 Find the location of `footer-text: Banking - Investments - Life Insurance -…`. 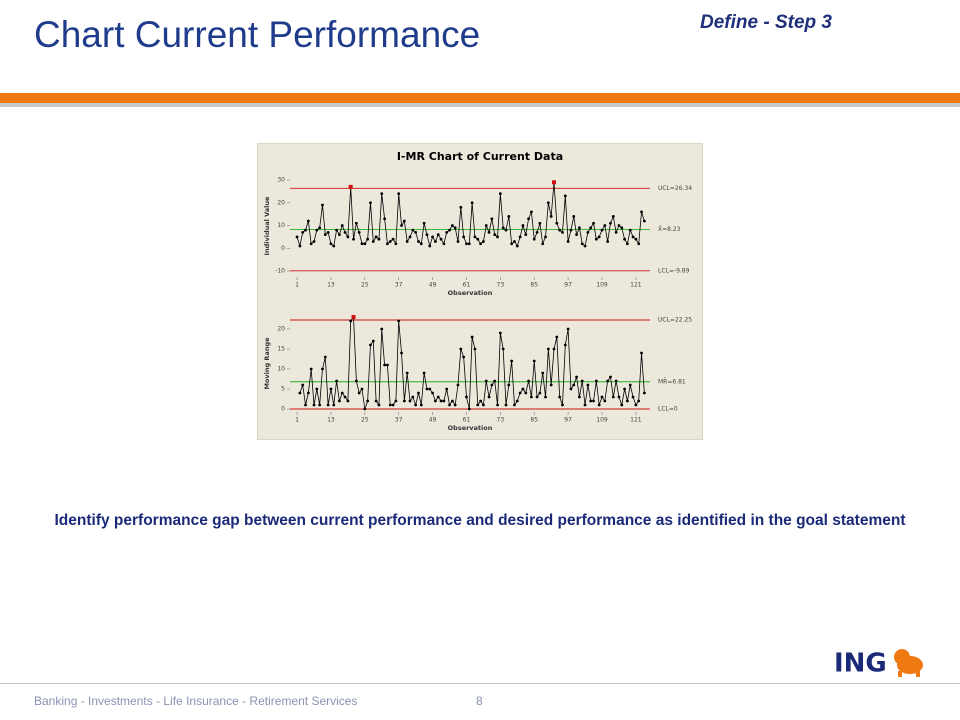

footer-text: Banking - Investments - Life Insurance -… is located at coordinates (196, 701).